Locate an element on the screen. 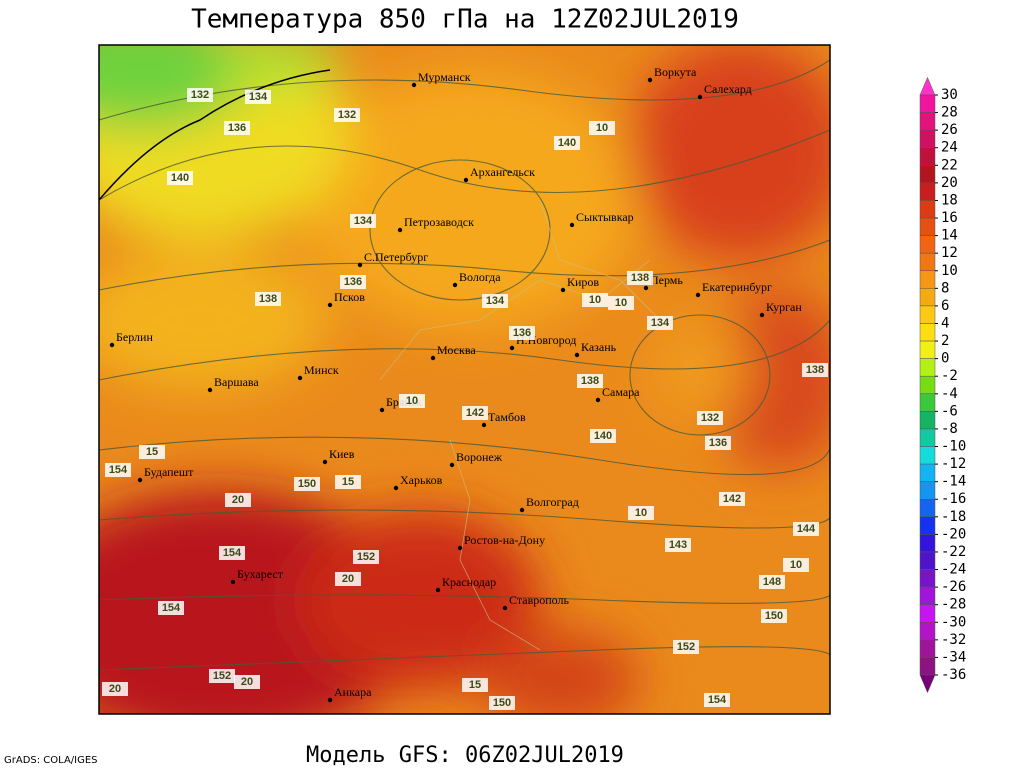 The height and width of the screenshot is (772, 1024). contour-label-text: 10 is located at coordinates (796, 565).